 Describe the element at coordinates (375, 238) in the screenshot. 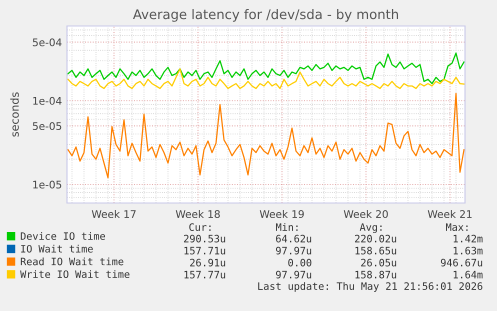

I see `text: 220.02u` at that location.